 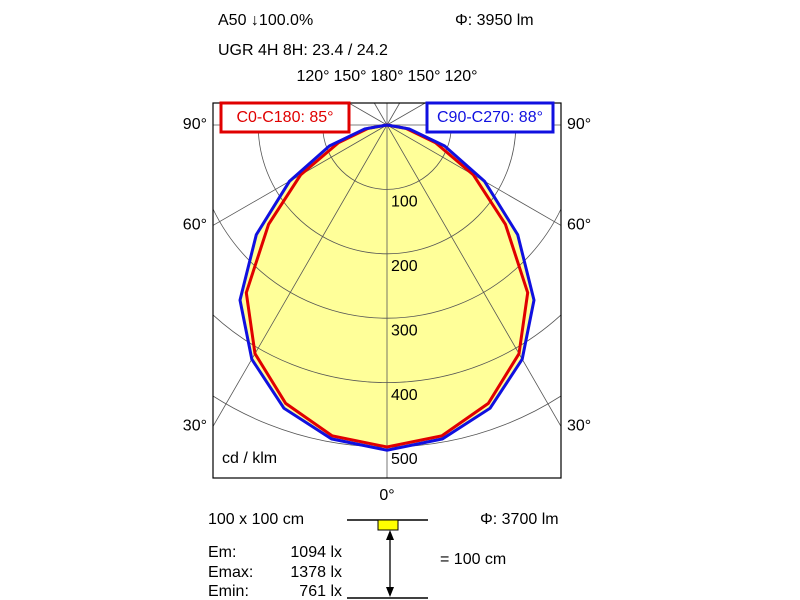 I want to click on row-value: 761 lx, so click(x=320, y=591).